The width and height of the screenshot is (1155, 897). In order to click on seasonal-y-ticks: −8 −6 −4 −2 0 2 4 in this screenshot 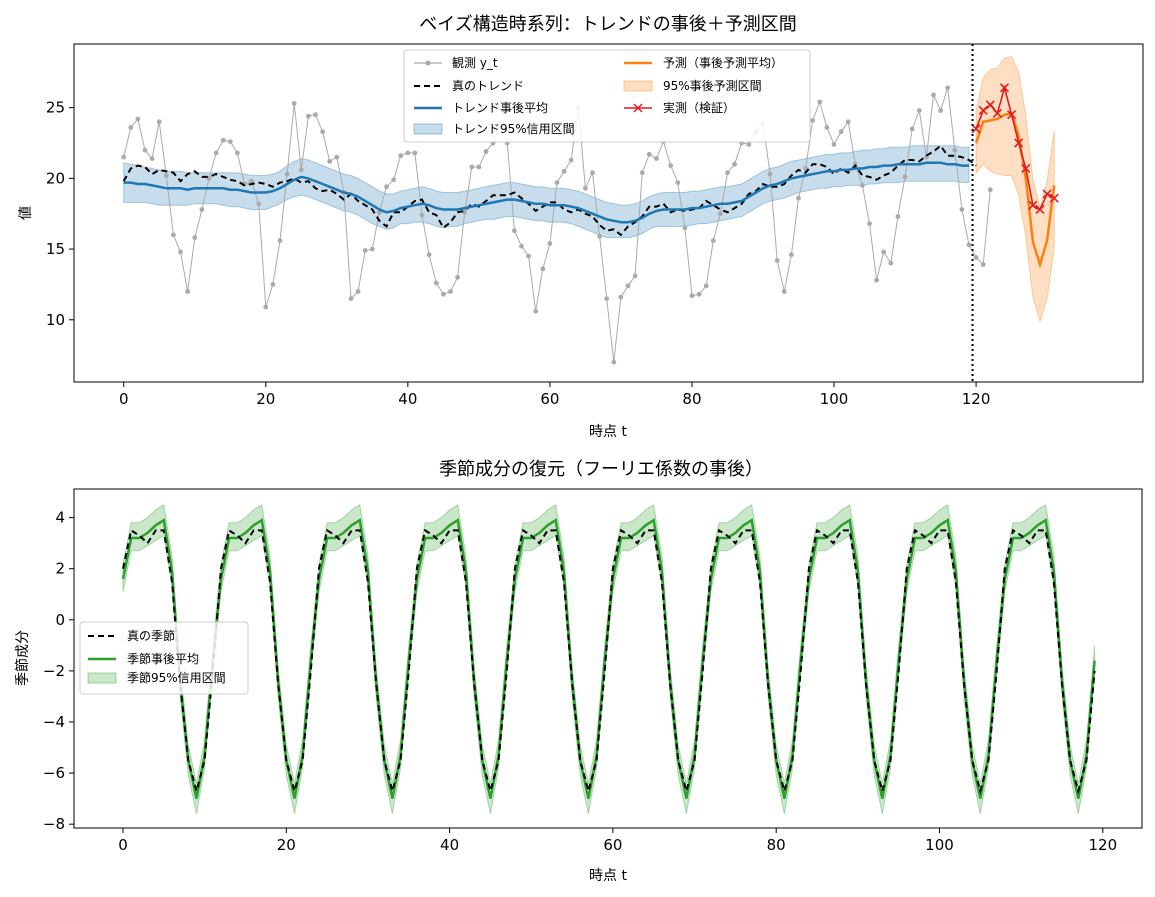, I will do `click(58, 671)`.